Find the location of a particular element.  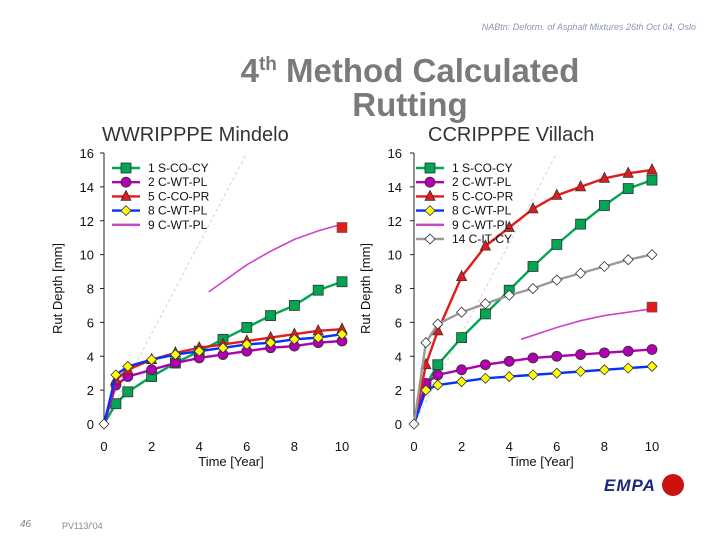

empa-logo: EMPA is located at coordinates (630, 485).